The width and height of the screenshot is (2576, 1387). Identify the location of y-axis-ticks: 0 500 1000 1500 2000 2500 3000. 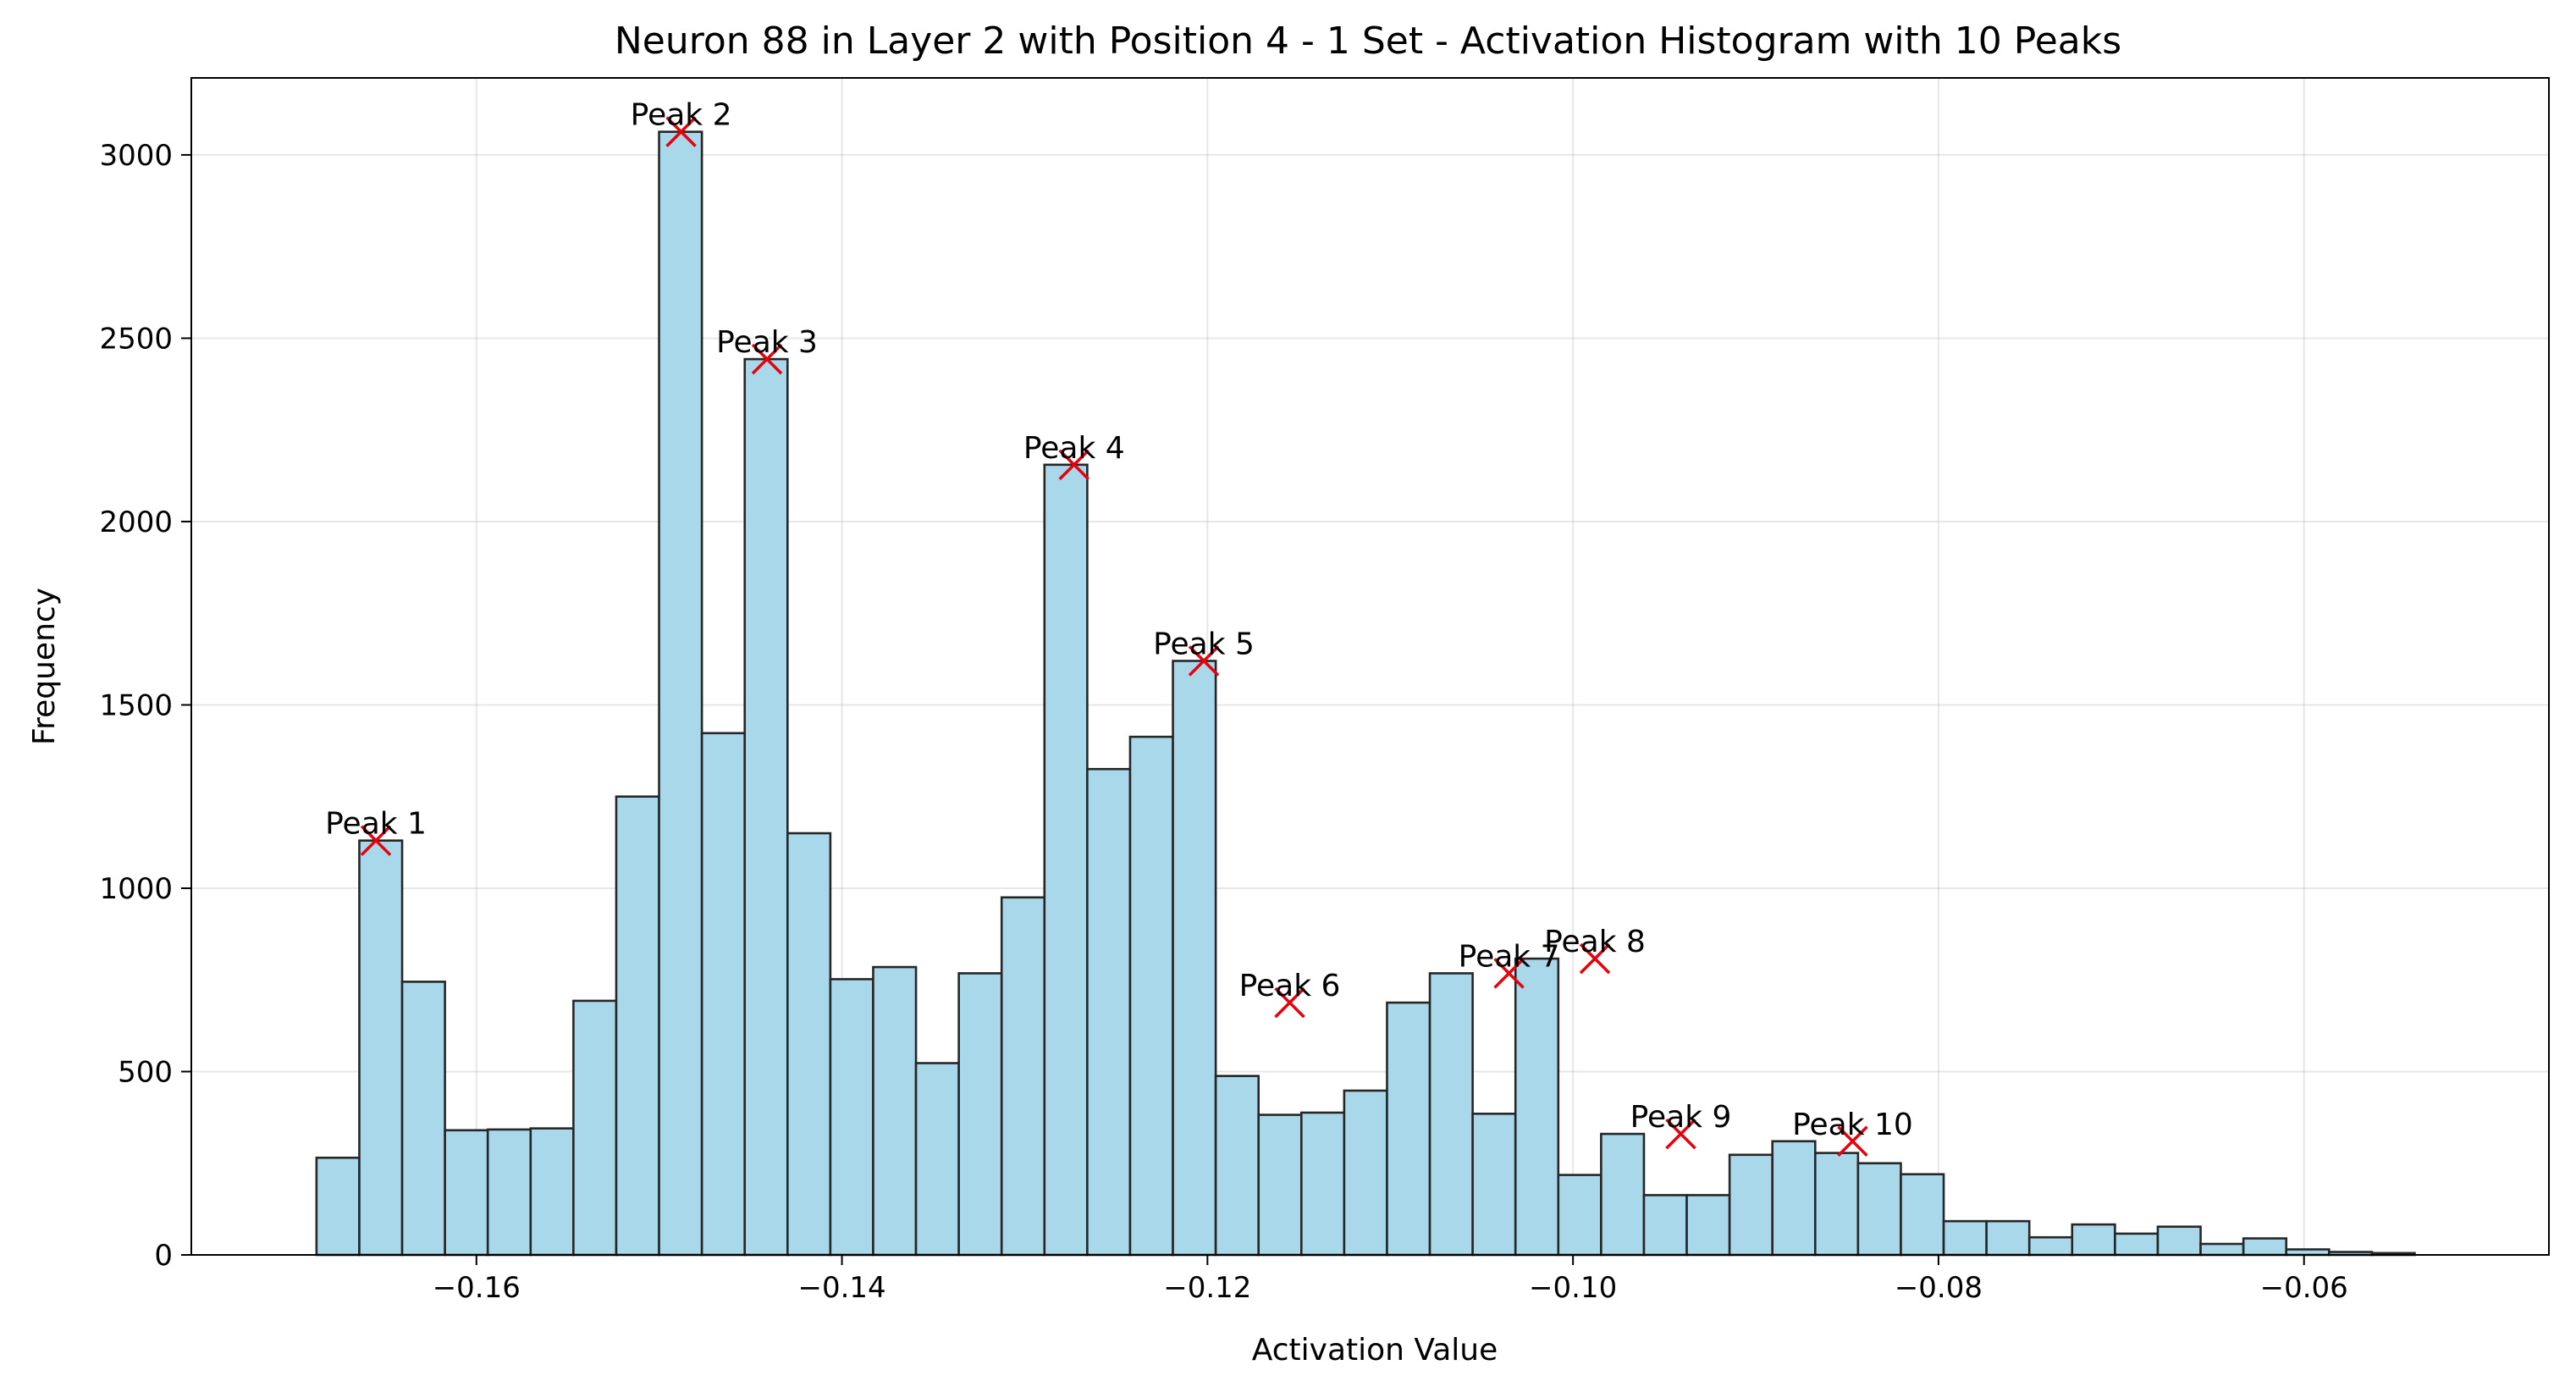
(145, 706).